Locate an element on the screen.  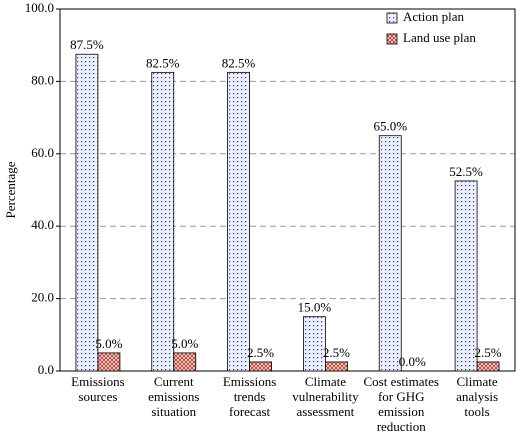
x-tick-label: reduction is located at coordinates (402, 426).